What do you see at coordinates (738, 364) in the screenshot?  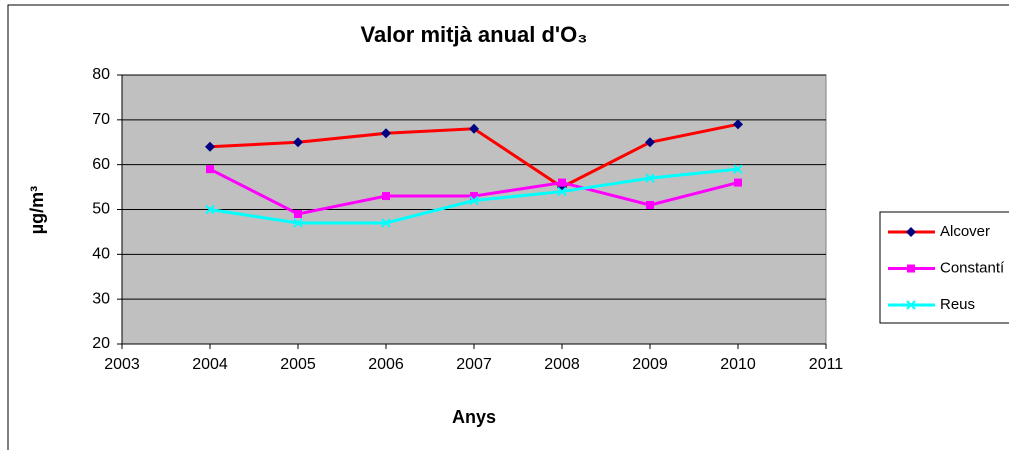 I see `x-tick-label: 2010` at bounding box center [738, 364].